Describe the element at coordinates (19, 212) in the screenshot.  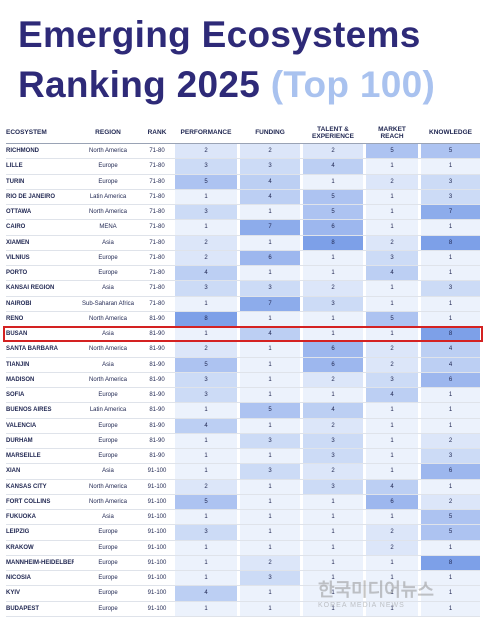
I see `text-cell: OTTAWA` at that location.